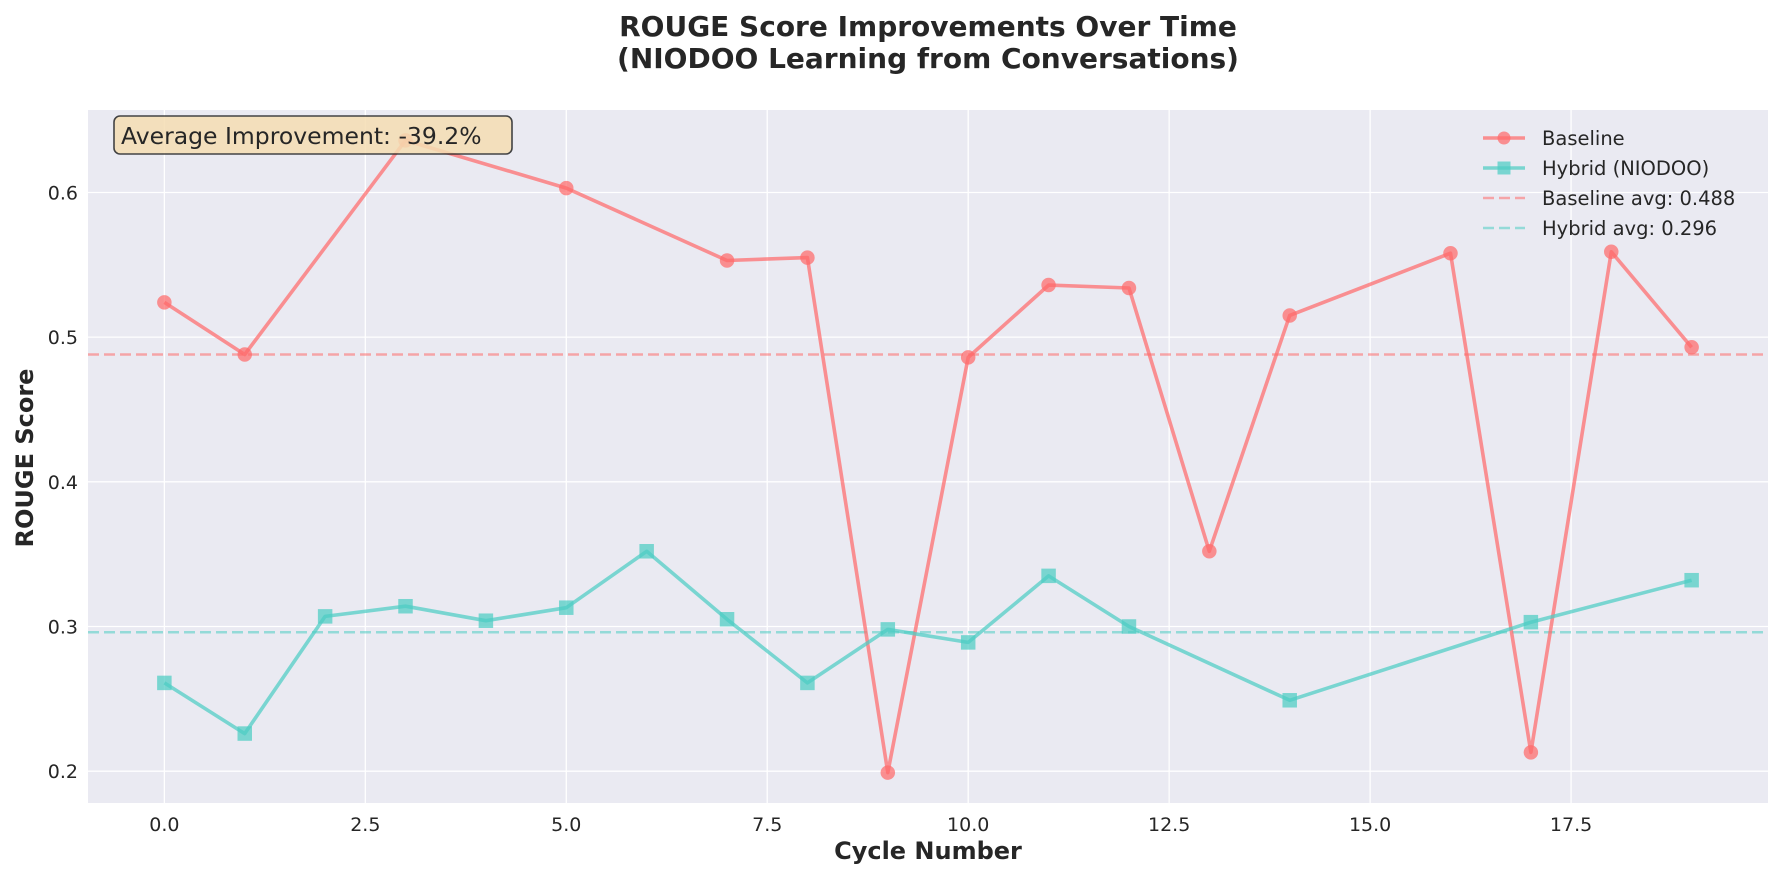  What do you see at coordinates (1625, 168) in the screenshot?
I see `legend-label: Hybrid (NIODOO)` at bounding box center [1625, 168].